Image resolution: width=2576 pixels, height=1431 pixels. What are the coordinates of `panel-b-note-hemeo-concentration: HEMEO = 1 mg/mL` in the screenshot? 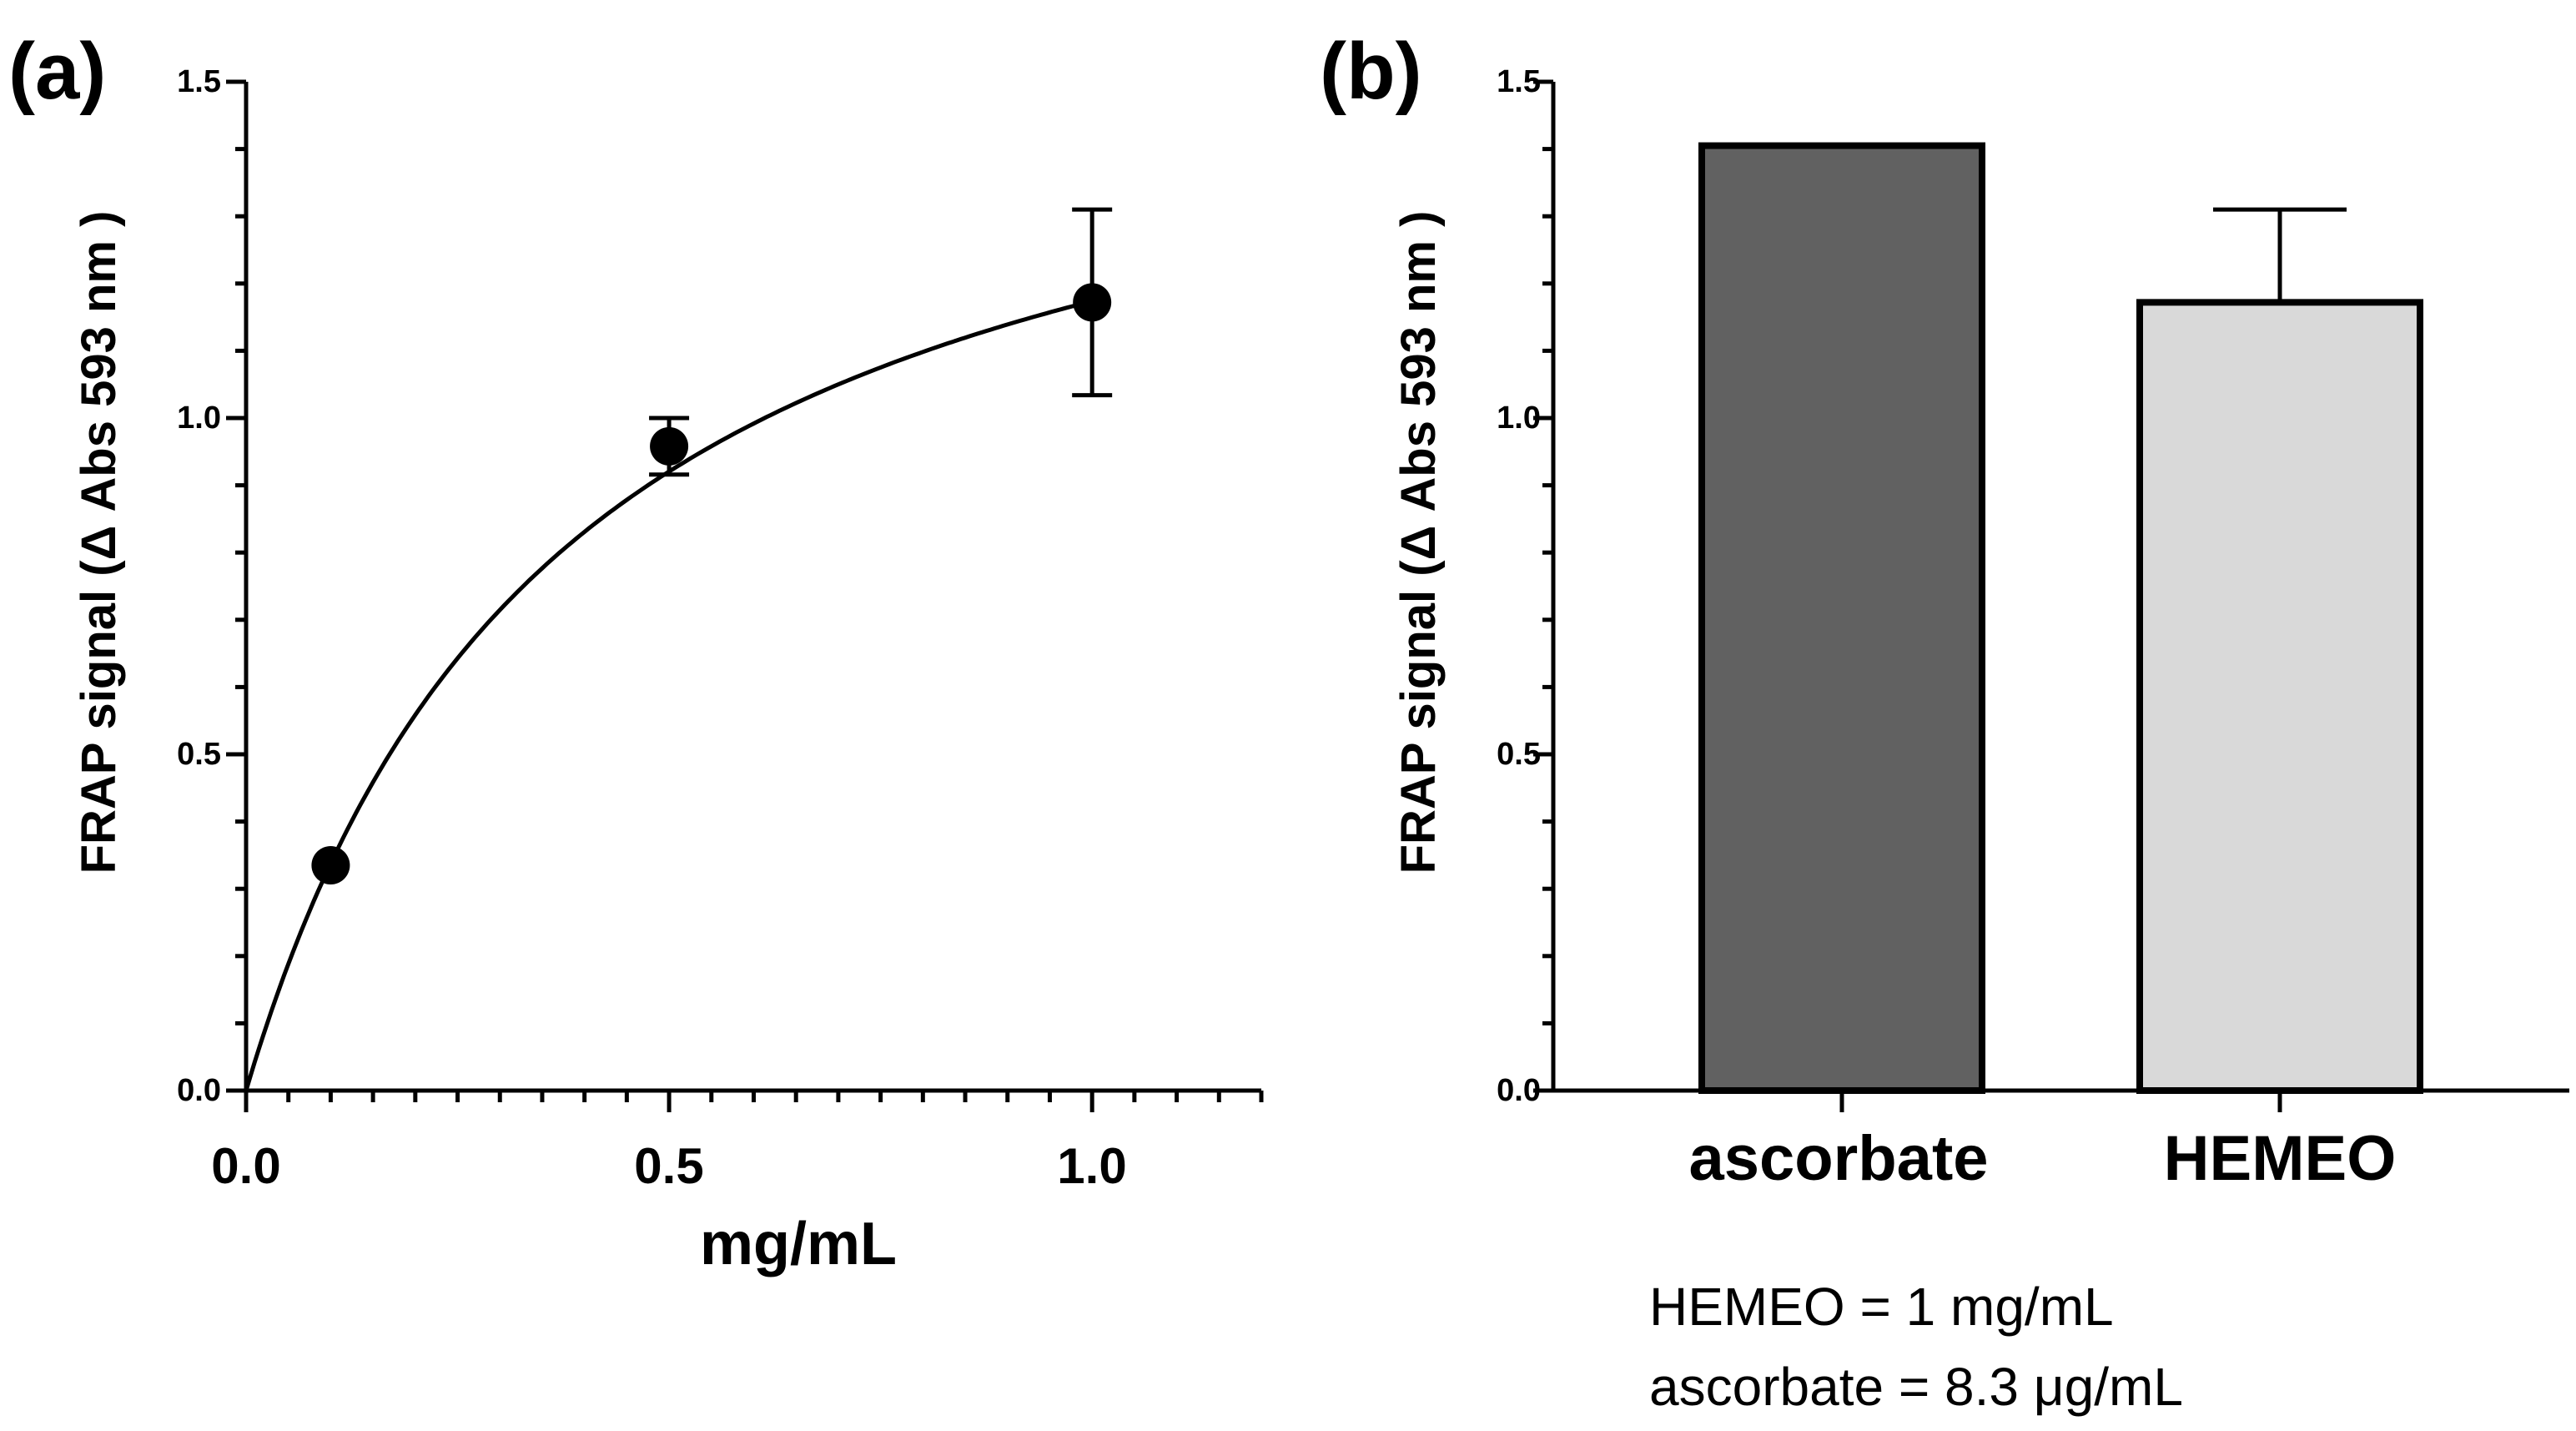 It's located at (1881, 1307).